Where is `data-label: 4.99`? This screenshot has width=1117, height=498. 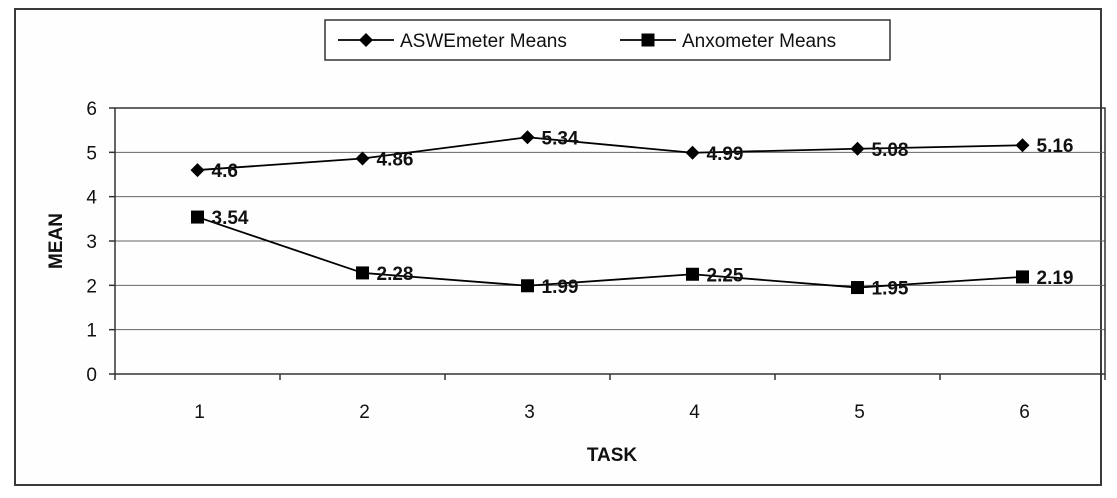 data-label: 4.99 is located at coordinates (725, 154).